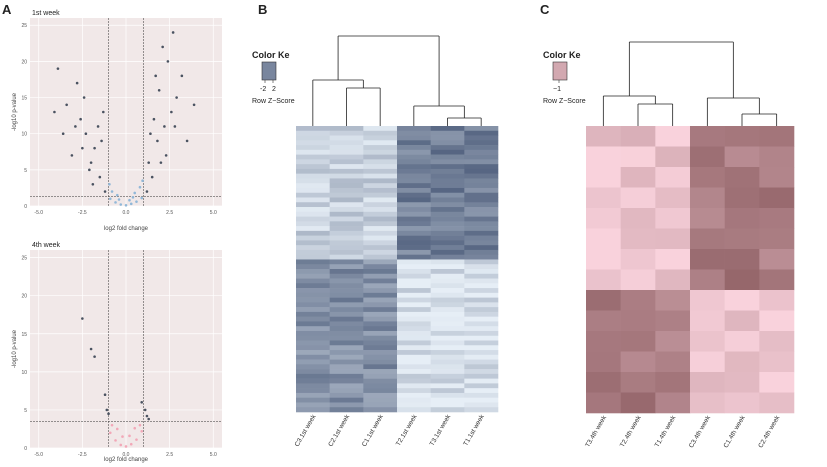 This screenshot has width=827, height=467. What do you see at coordinates (46, 13) in the screenshot?
I see `volcano-1-title: 1st week` at bounding box center [46, 13].